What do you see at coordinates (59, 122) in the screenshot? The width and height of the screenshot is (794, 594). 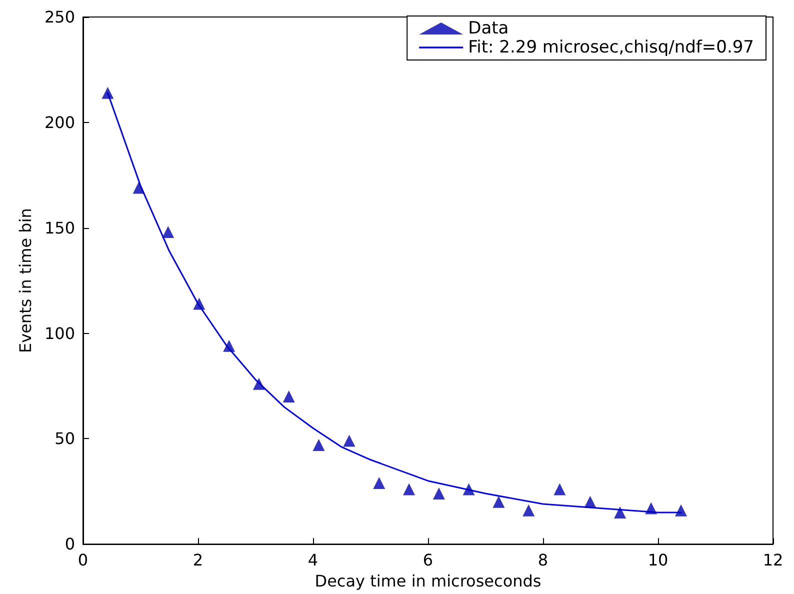 I see `y-tick-label: 200` at bounding box center [59, 122].